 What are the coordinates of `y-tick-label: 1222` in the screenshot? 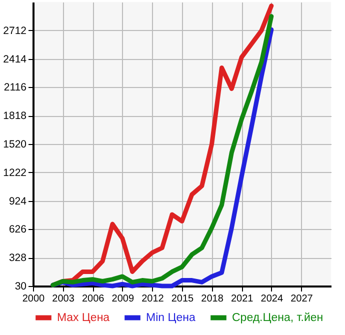 It's located at (15, 172).